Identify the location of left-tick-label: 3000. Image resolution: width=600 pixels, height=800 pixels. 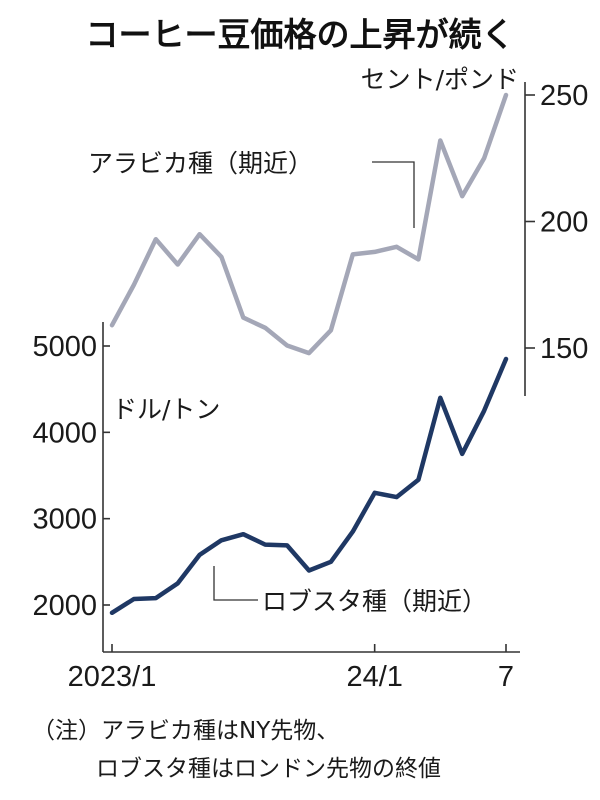
(64, 520).